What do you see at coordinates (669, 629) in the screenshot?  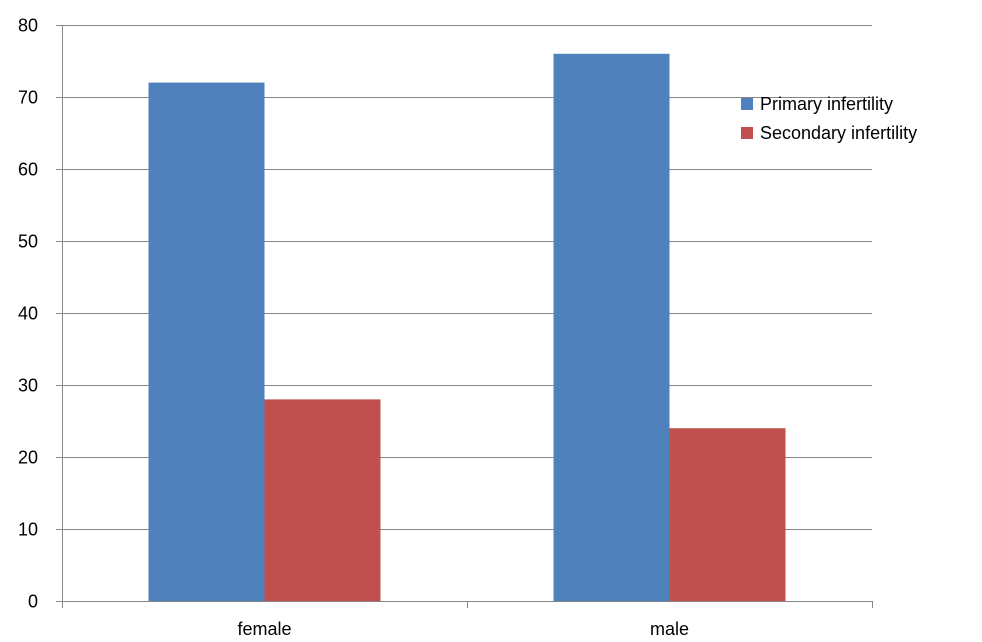 I see `x-tick-label: male` at bounding box center [669, 629].